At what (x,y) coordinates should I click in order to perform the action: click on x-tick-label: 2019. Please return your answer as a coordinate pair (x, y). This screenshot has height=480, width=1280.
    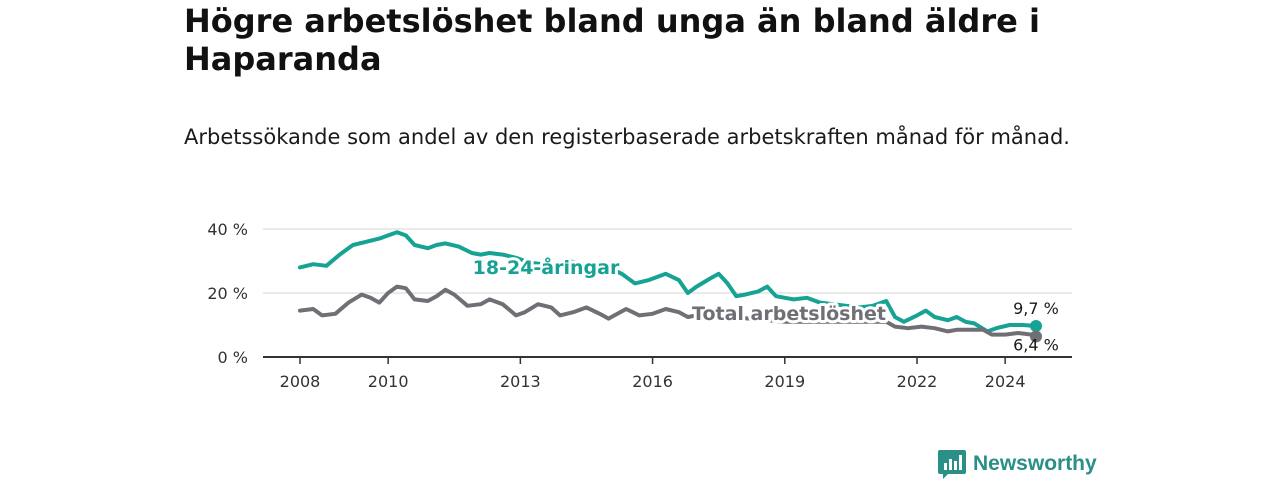
    Looking at the image, I should click on (784, 381).